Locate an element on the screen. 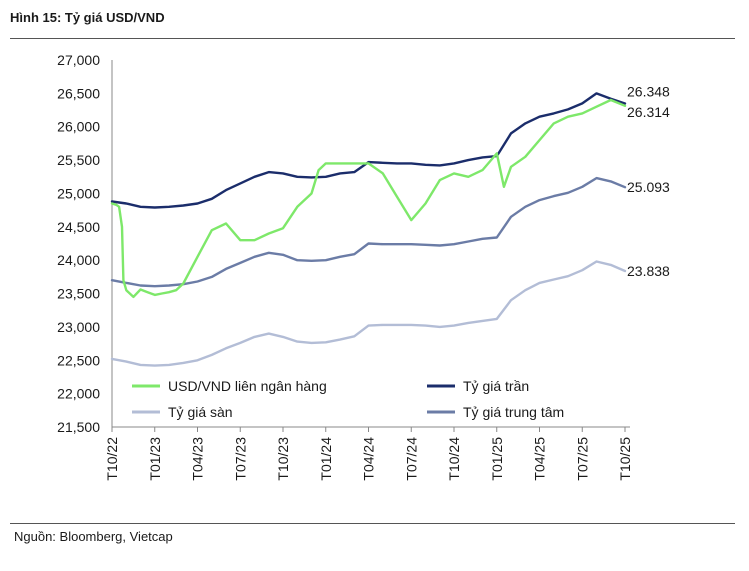 The image size is (749, 571). y-tick-label: 21,500 is located at coordinates (78, 427).